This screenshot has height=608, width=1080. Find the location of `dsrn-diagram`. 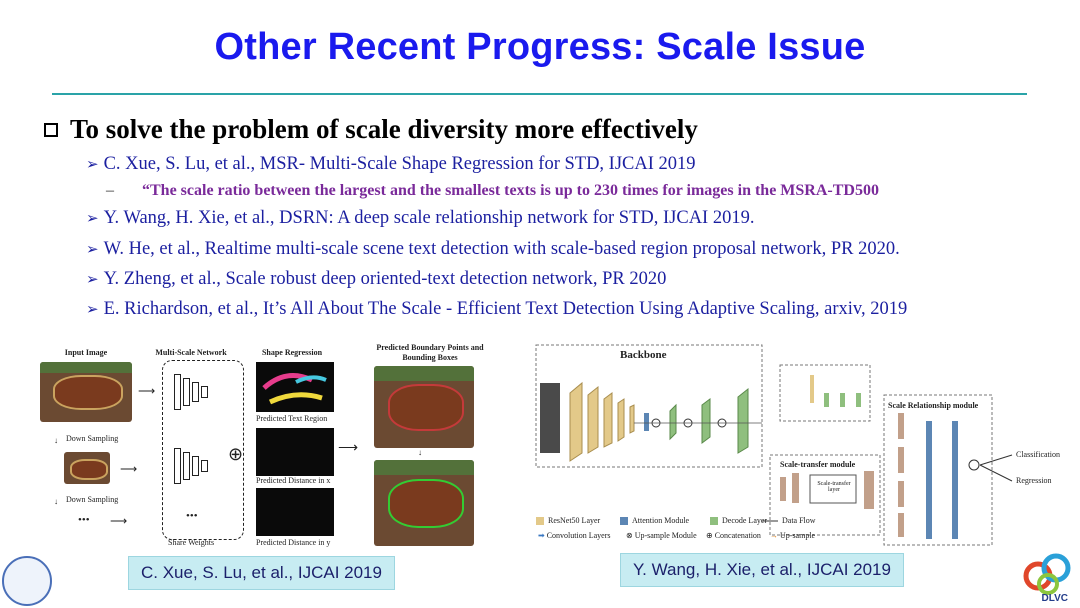

dsrn-diagram is located at coordinates (774, 445).